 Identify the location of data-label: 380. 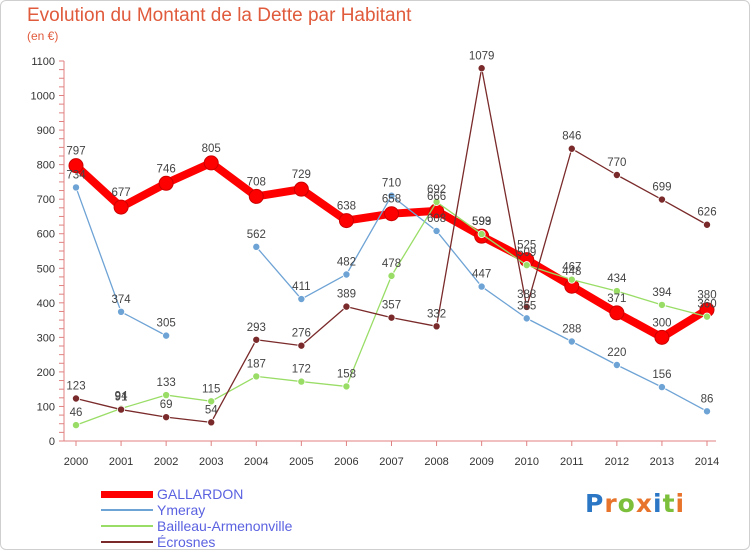
(706, 296).